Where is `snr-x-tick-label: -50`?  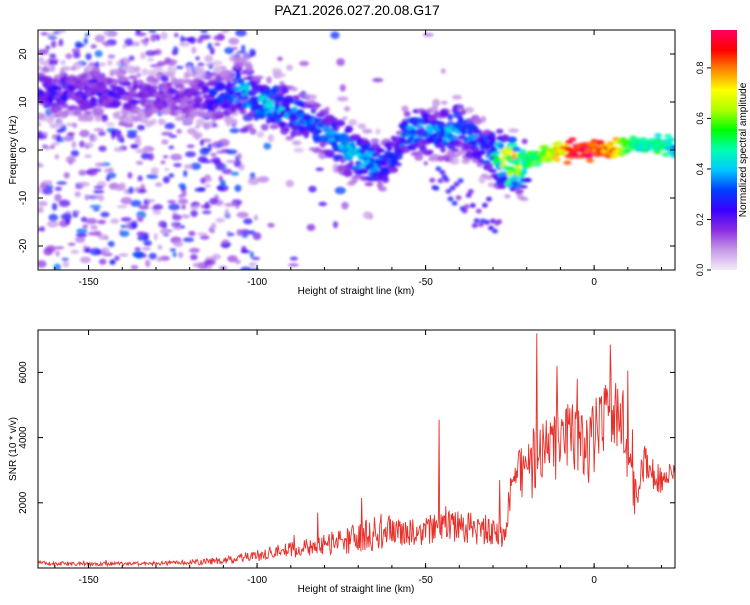 snr-x-tick-label: -50 is located at coordinates (425, 580).